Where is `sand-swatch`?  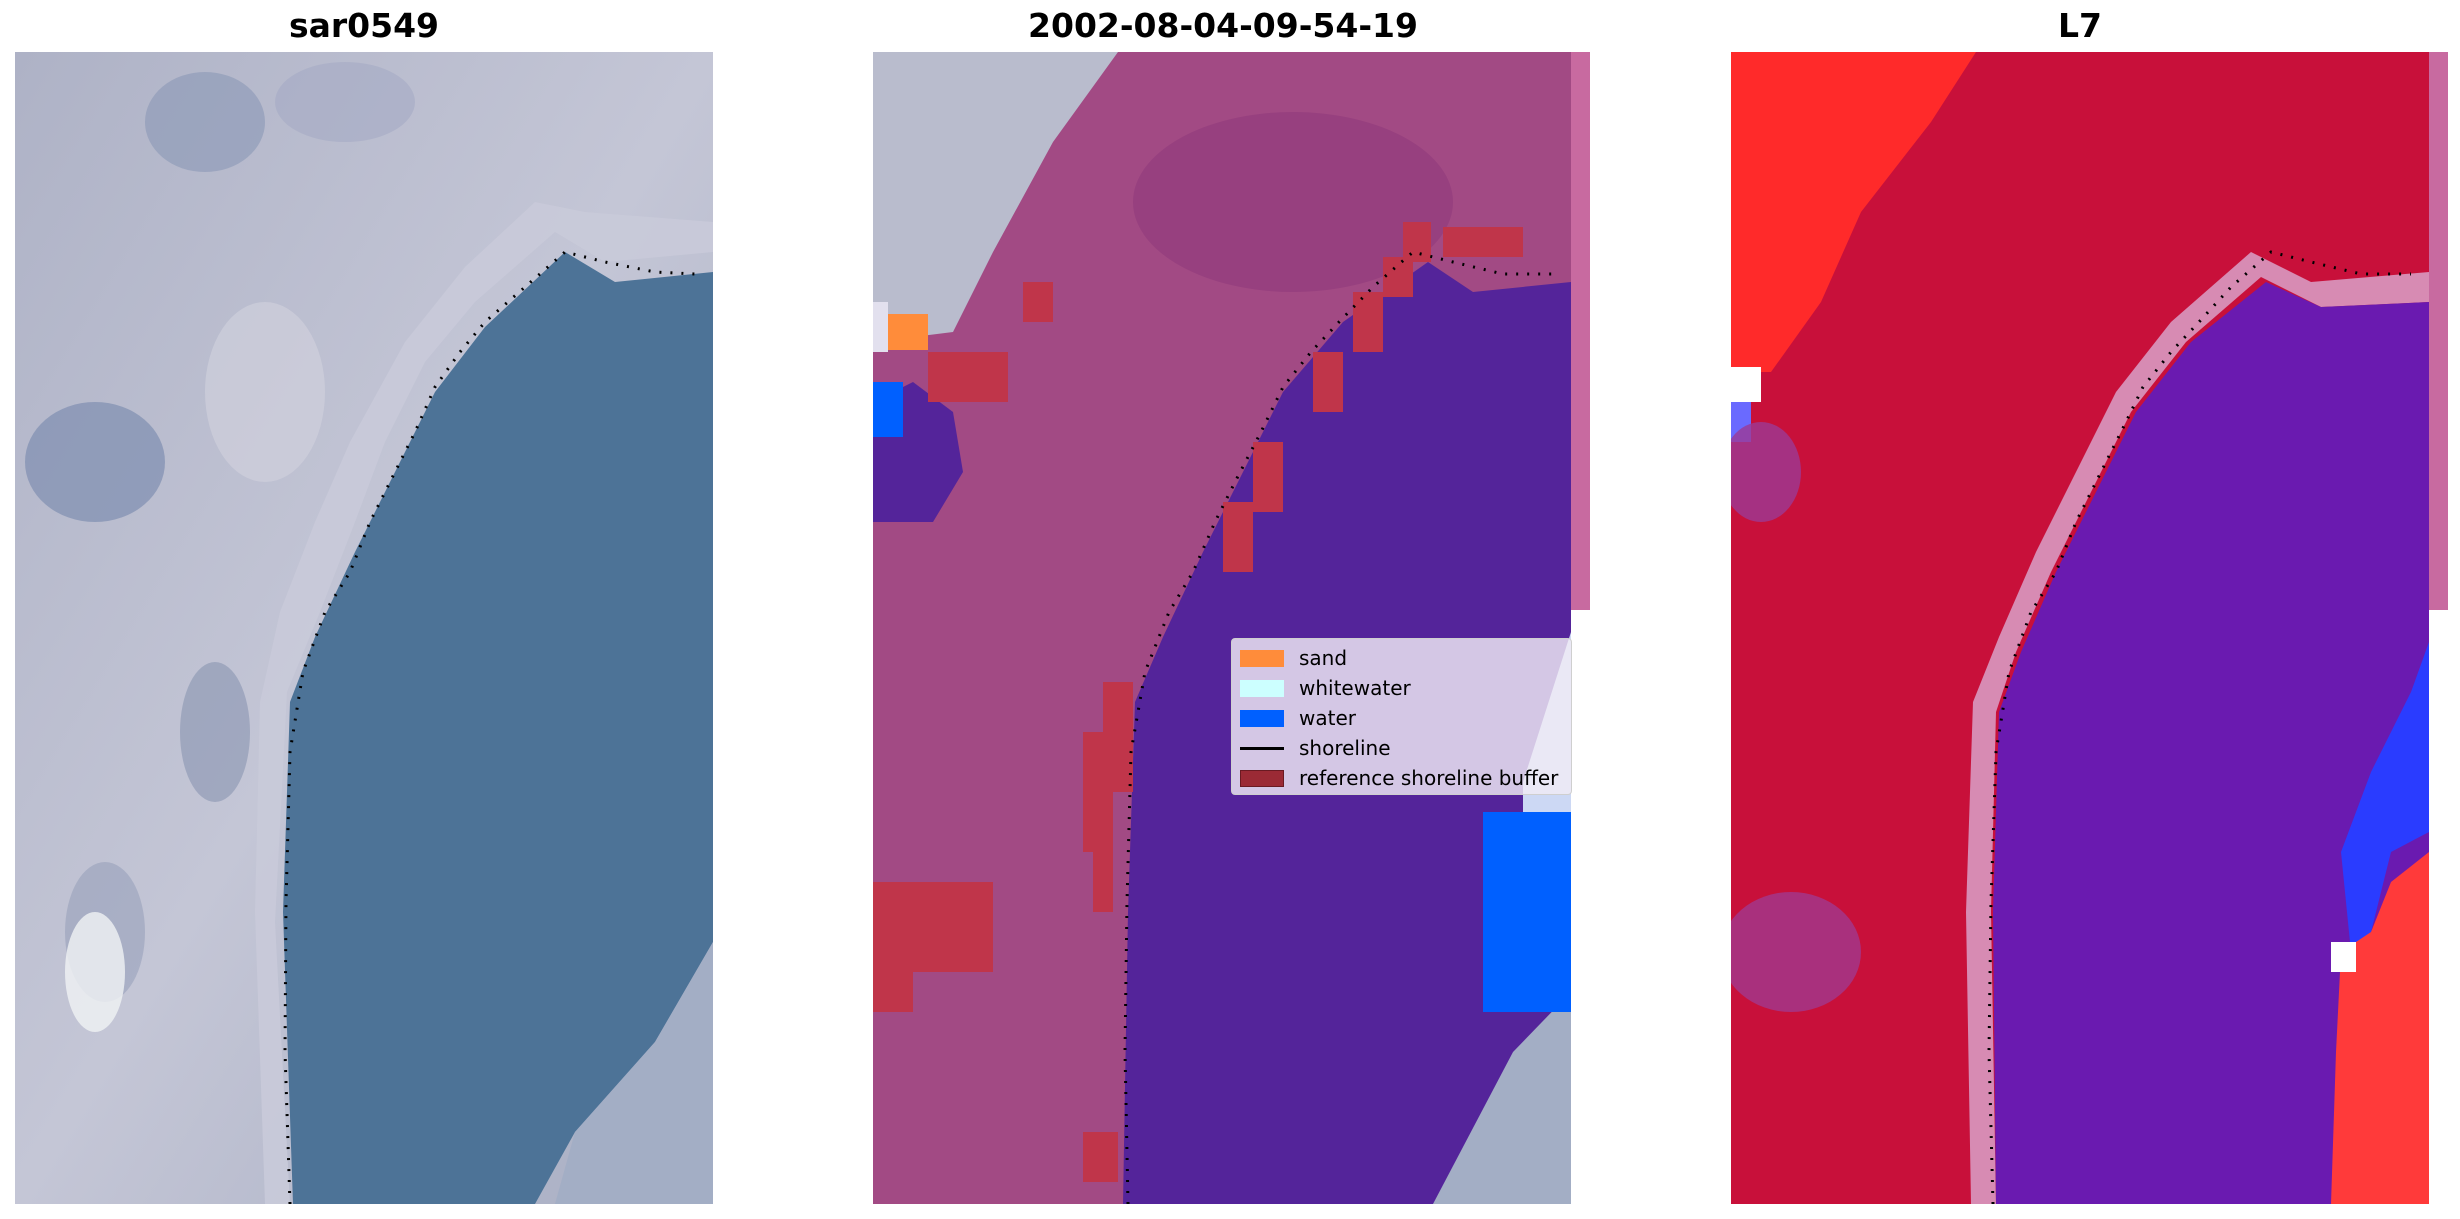 sand-swatch is located at coordinates (1262, 658).